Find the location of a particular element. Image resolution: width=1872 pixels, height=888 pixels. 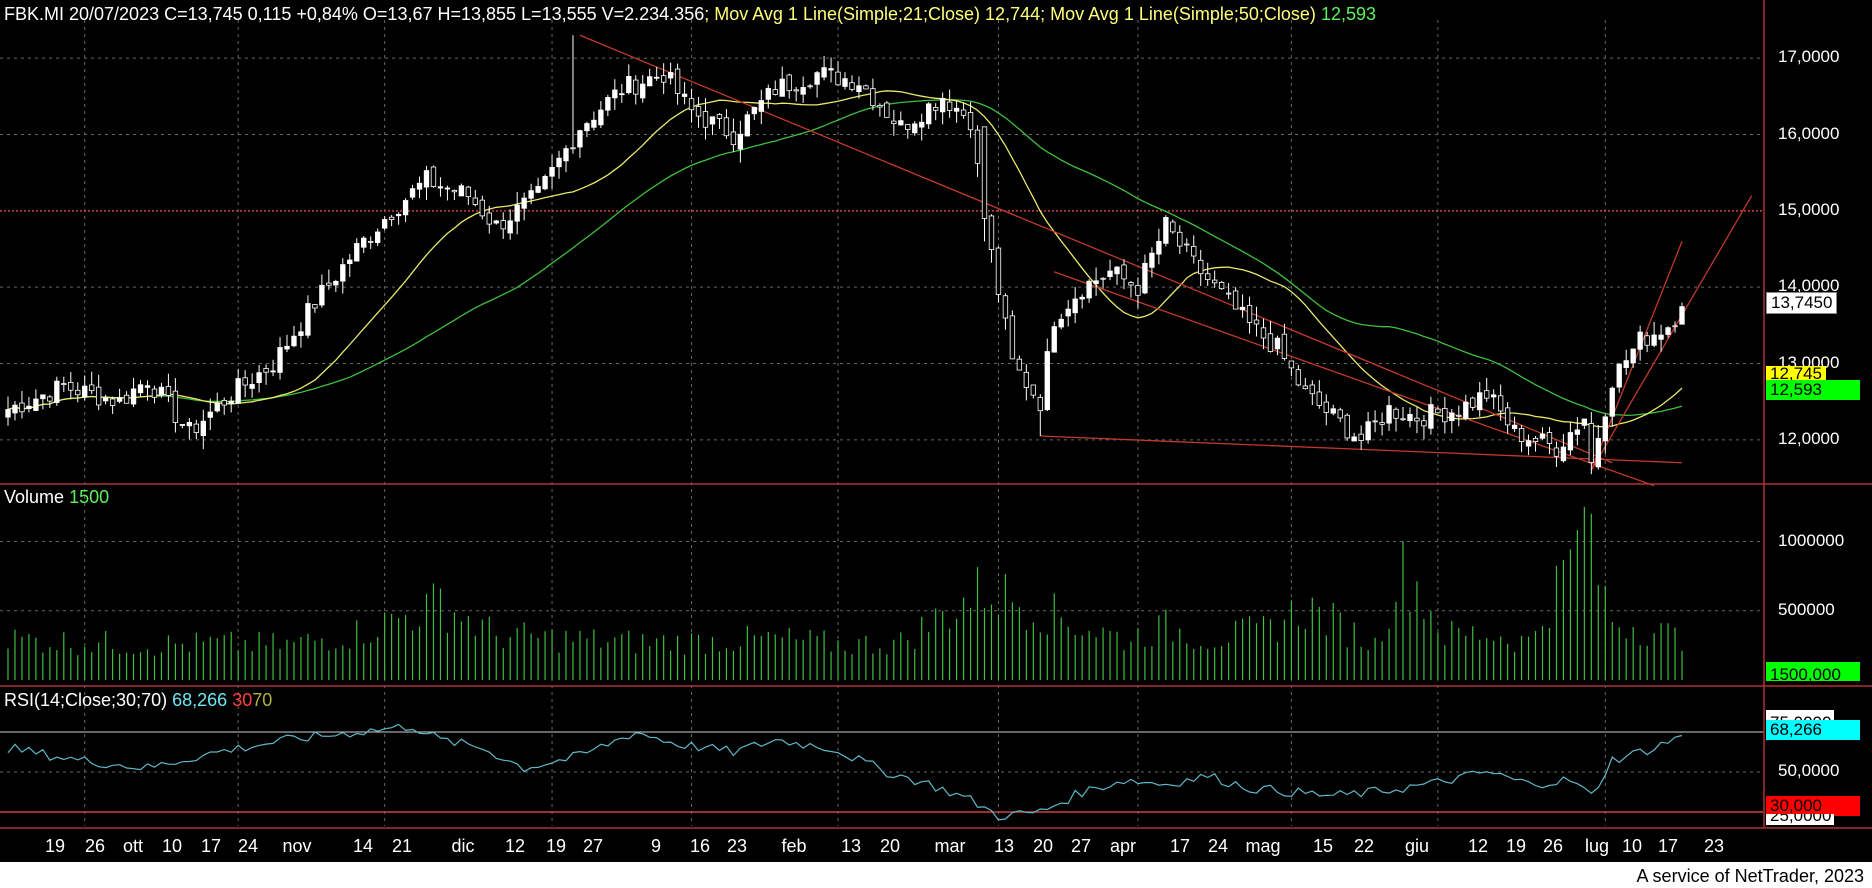

date-tick-label: apr is located at coordinates (1123, 846).